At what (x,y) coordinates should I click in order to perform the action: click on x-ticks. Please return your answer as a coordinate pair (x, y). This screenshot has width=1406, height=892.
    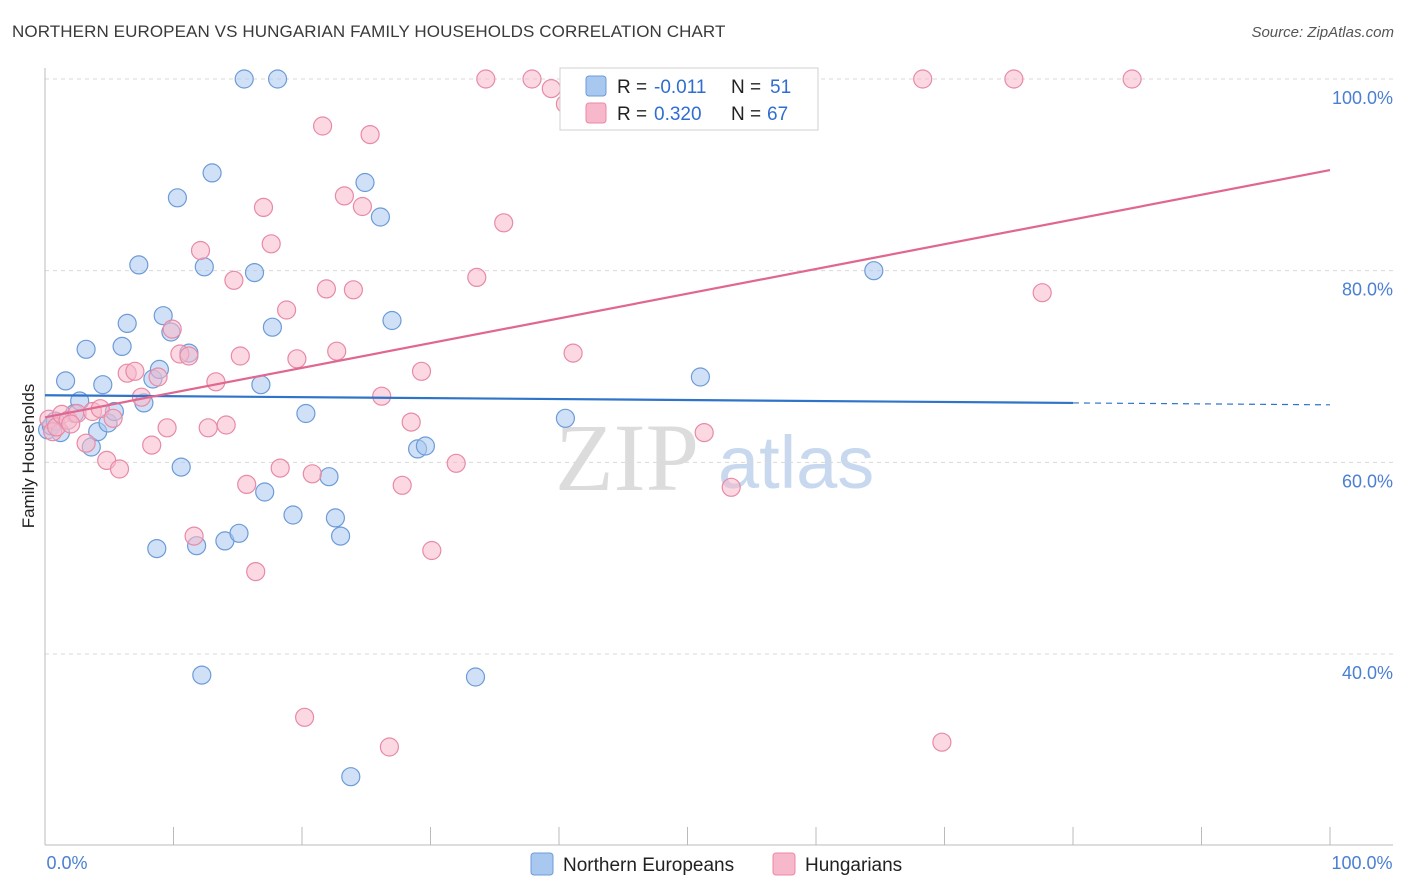
    Looking at the image, I should click on (687, 836).